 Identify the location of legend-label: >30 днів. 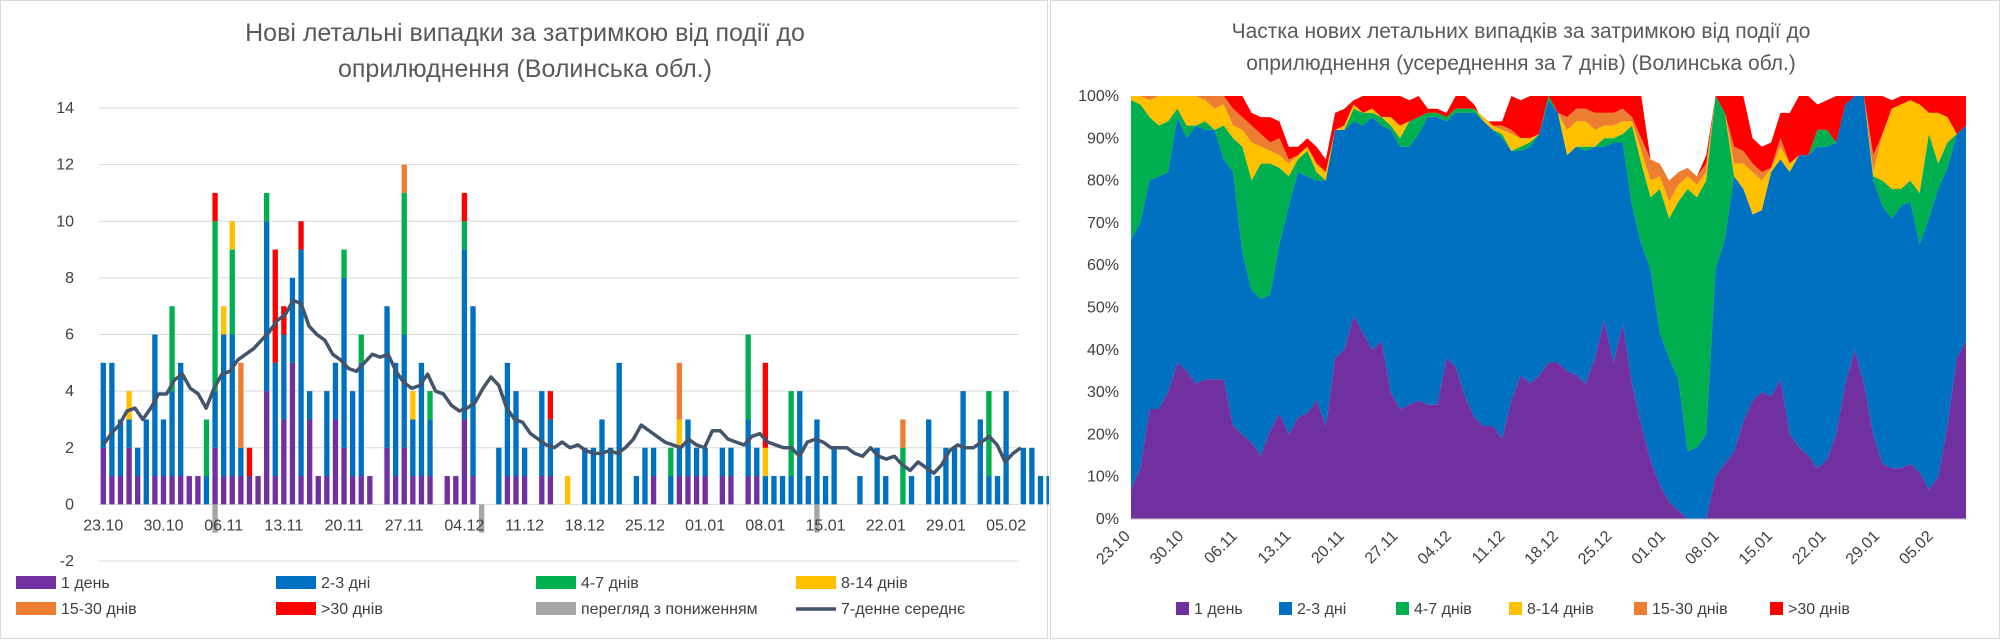
(1819, 609).